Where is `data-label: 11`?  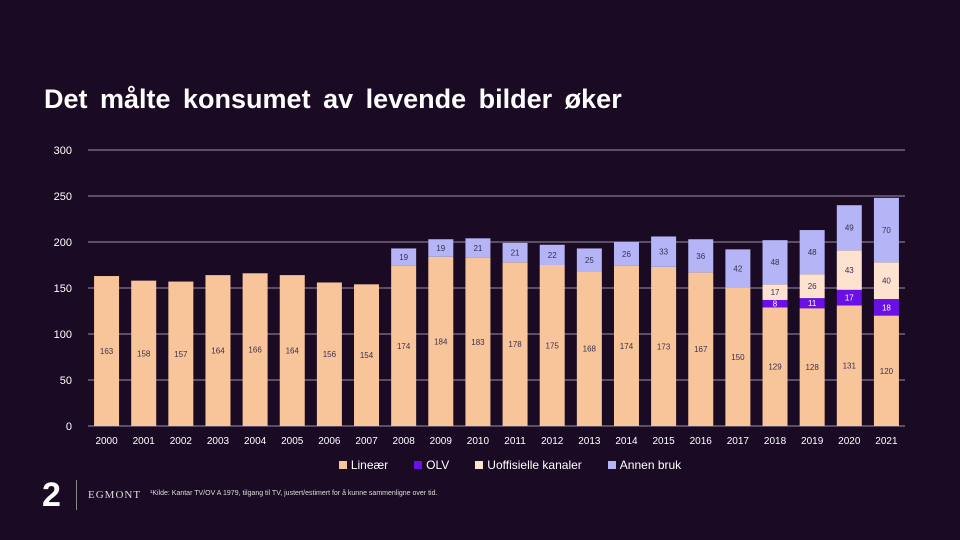 data-label: 11 is located at coordinates (812, 303).